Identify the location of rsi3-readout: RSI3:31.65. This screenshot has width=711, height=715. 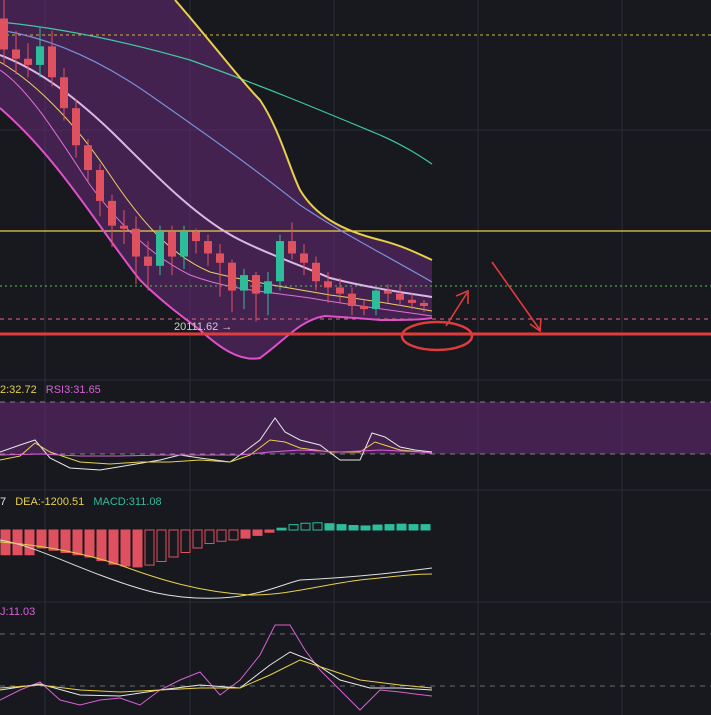
(73, 390).